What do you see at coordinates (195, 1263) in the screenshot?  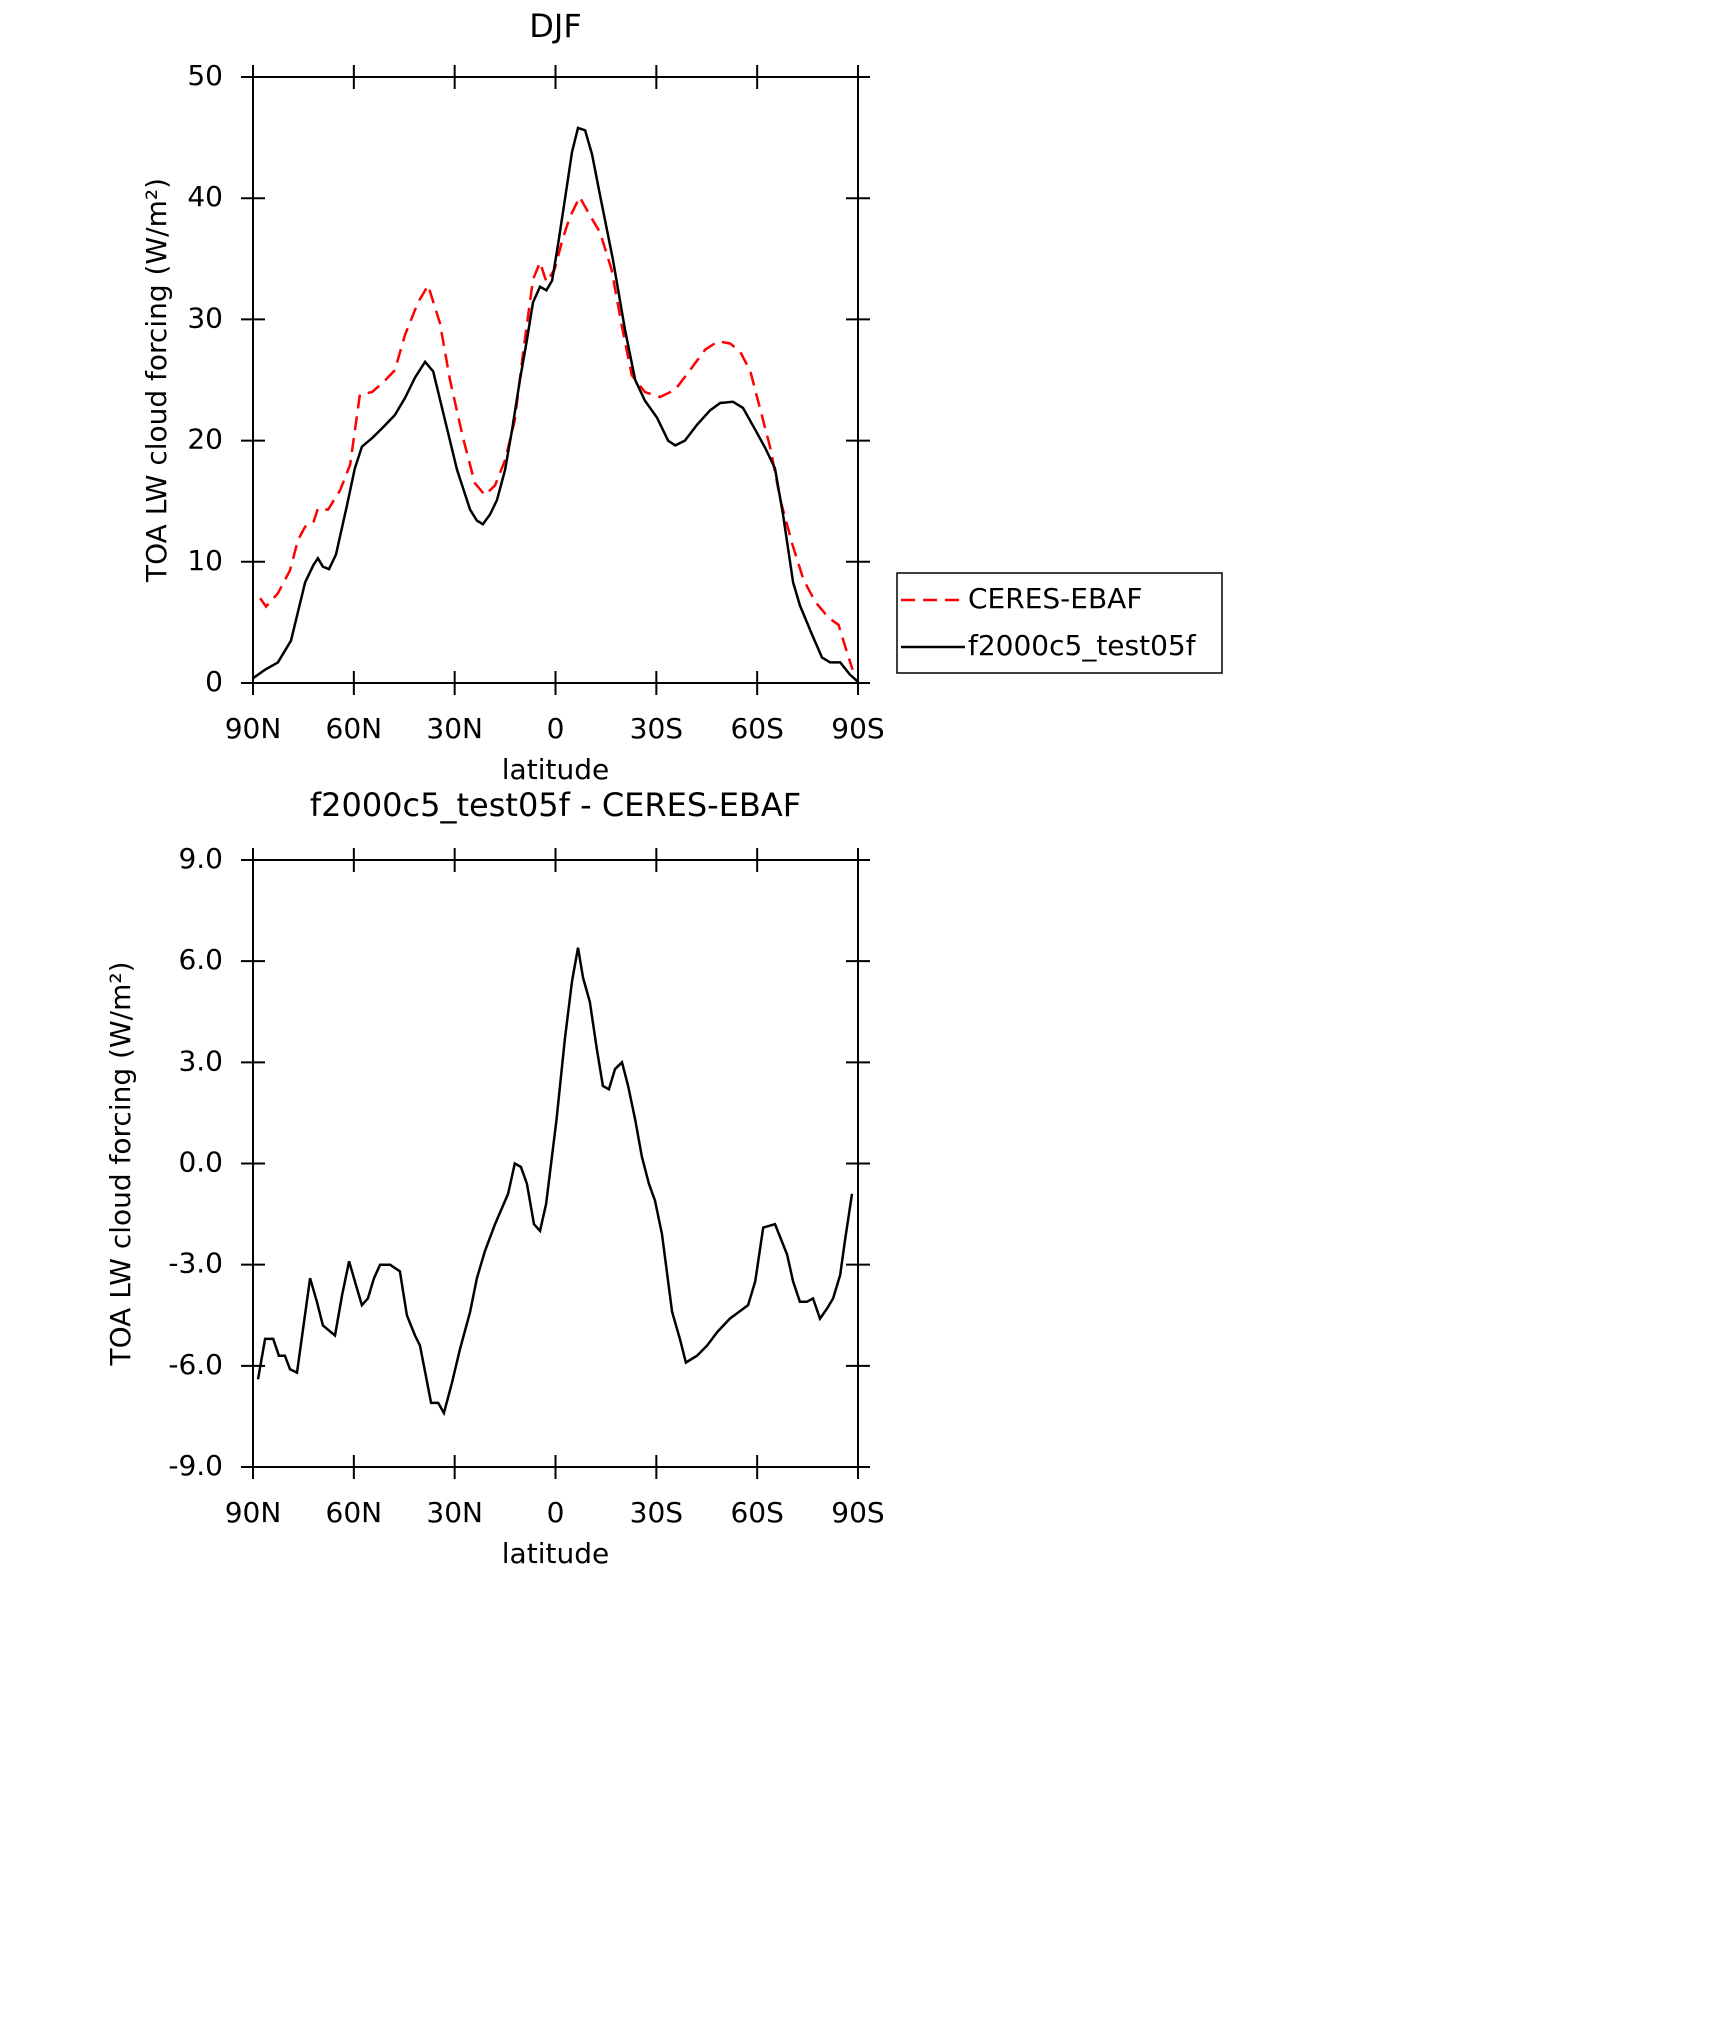 I see `y-tick-label: -3.0` at bounding box center [195, 1263].